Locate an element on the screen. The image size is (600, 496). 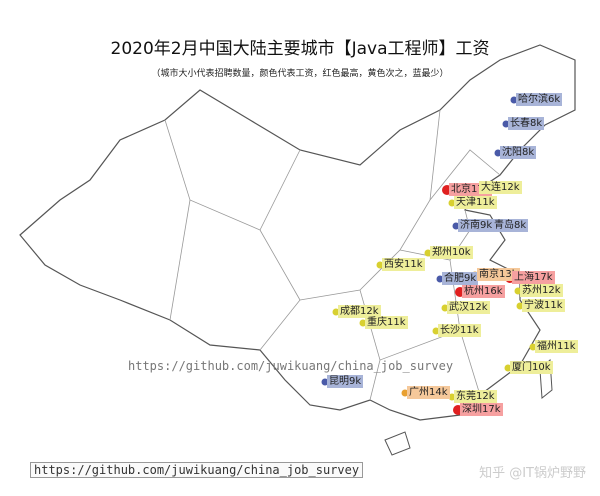
city-label: 宁波11k is located at coordinates (543, 305).